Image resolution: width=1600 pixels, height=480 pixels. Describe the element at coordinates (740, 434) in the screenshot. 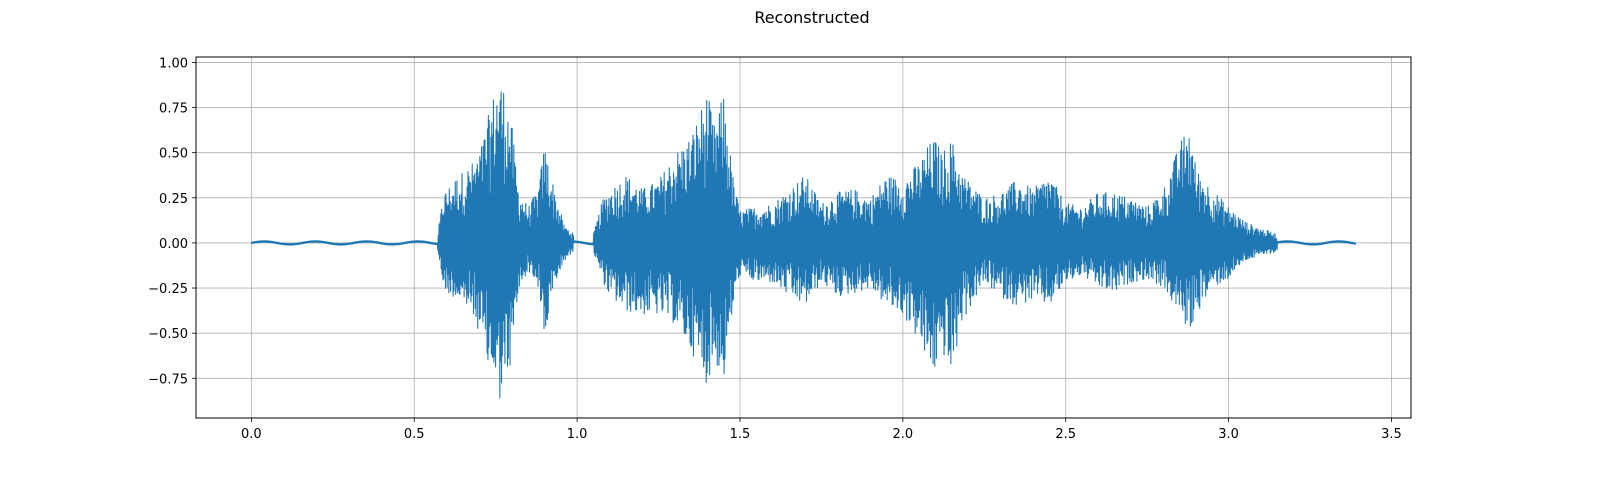

I see `x-tick-label: 1.5` at that location.